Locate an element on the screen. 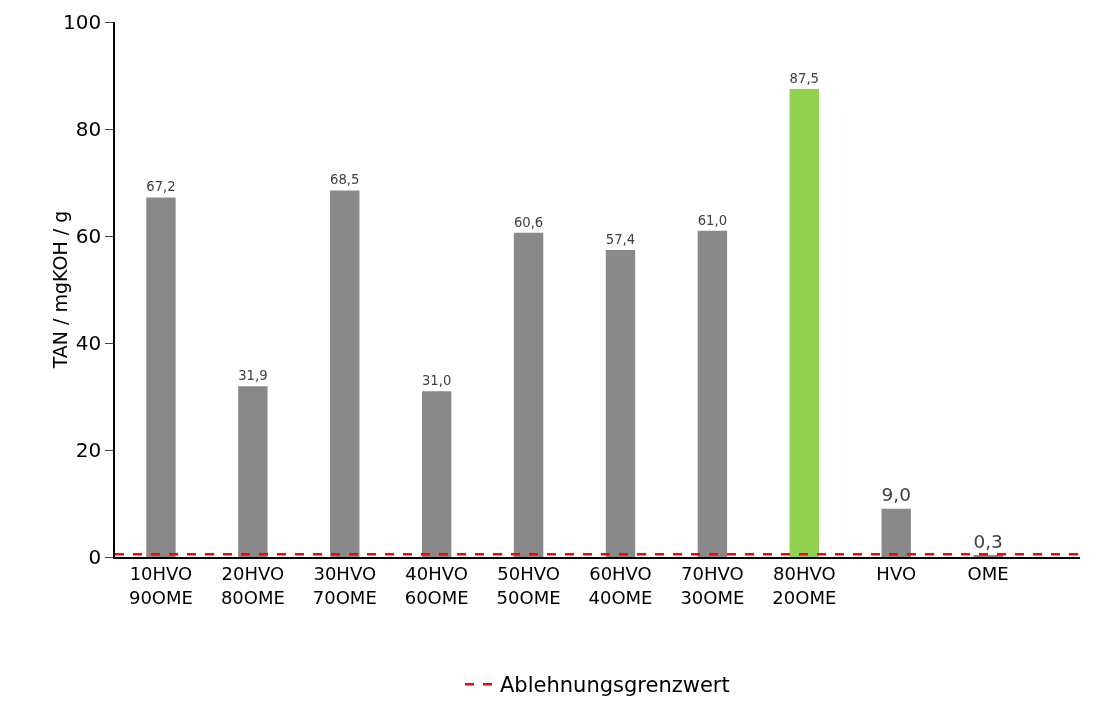 Image resolution: width=1120 pixels, height=717 pixels. y-tick-label: 100 is located at coordinates (82, 22).